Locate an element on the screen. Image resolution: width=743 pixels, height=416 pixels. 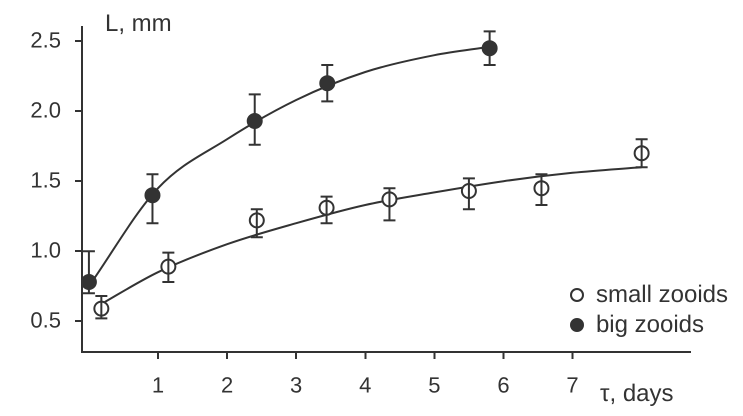
x-axis-title: τ, days is located at coordinates (637, 394).